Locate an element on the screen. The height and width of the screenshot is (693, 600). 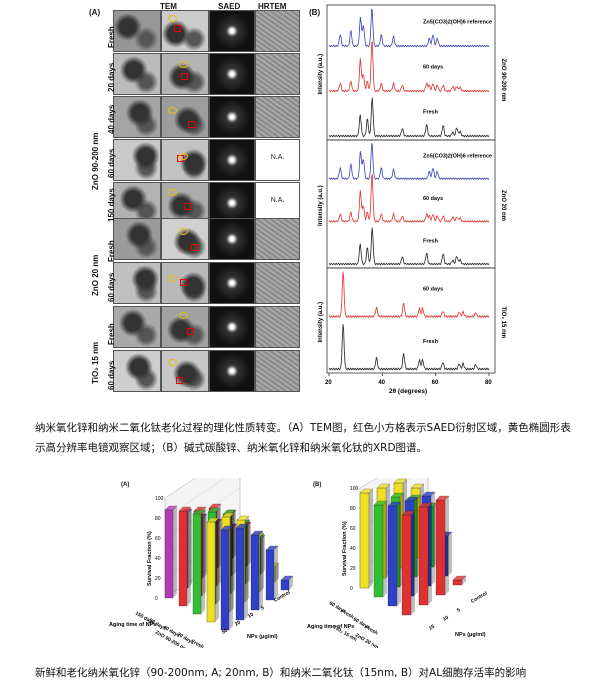
chart-dose-tick: Control is located at coordinates (479, 597).